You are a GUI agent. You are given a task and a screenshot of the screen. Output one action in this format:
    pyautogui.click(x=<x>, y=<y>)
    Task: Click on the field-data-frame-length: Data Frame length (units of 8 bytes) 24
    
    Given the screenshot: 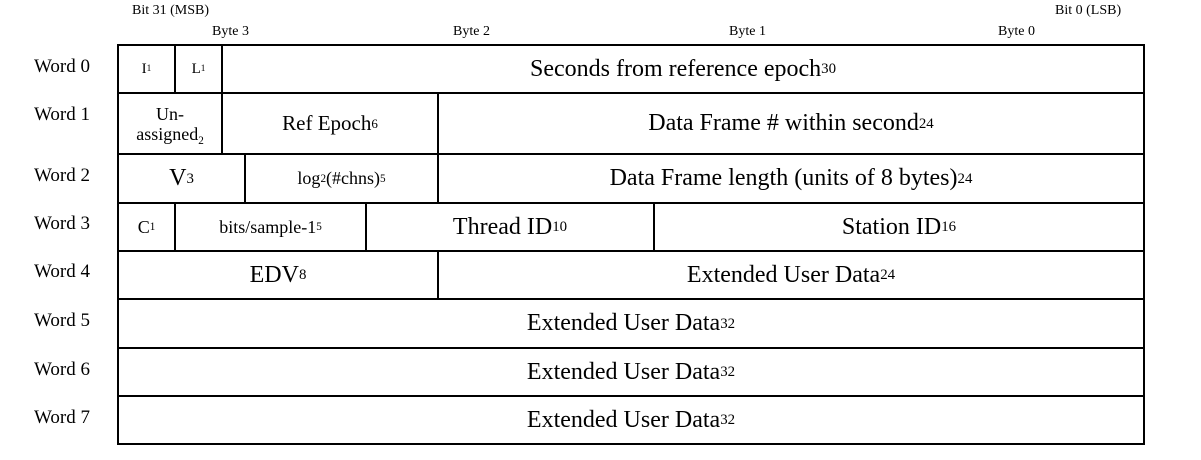 What is the action you would take?
    pyautogui.click(x=792, y=179)
    